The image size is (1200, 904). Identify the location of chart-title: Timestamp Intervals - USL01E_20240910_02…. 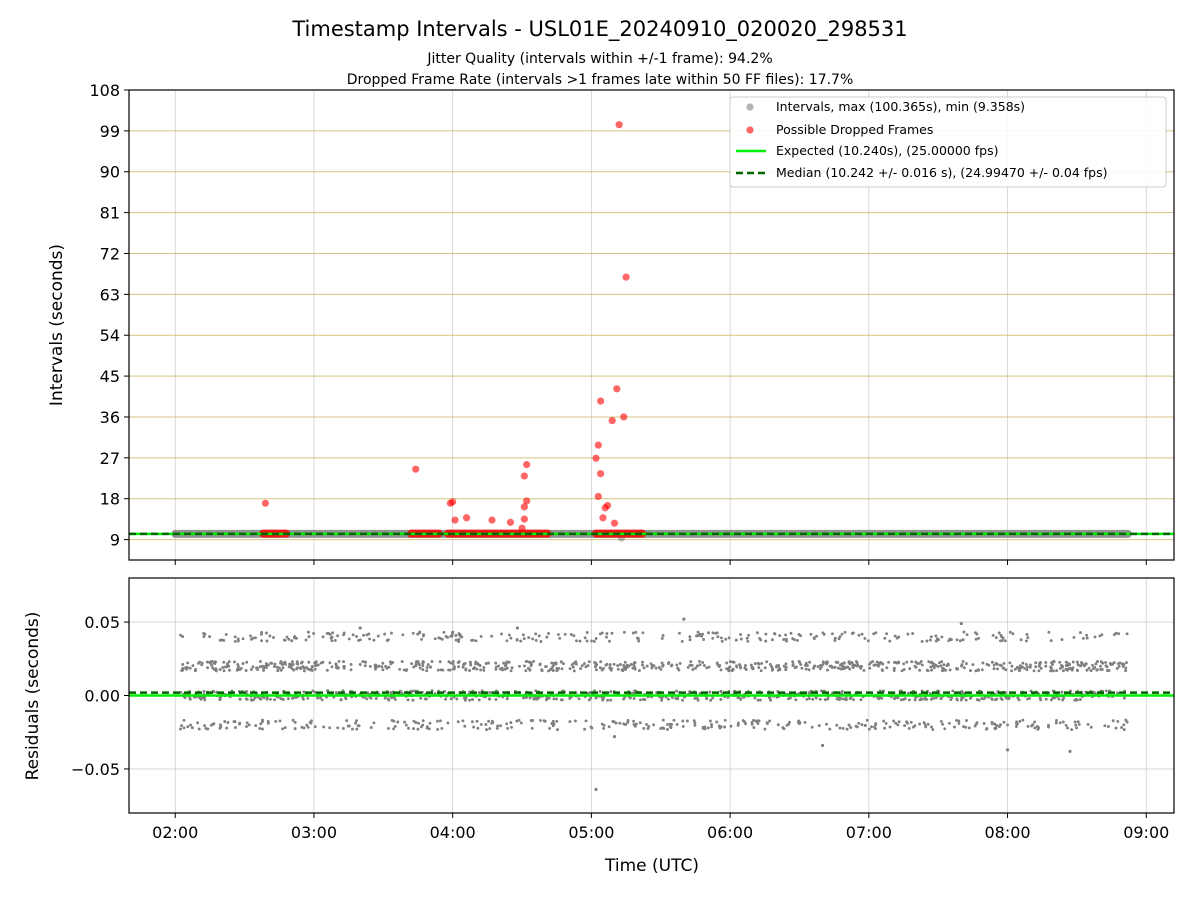
(599, 29).